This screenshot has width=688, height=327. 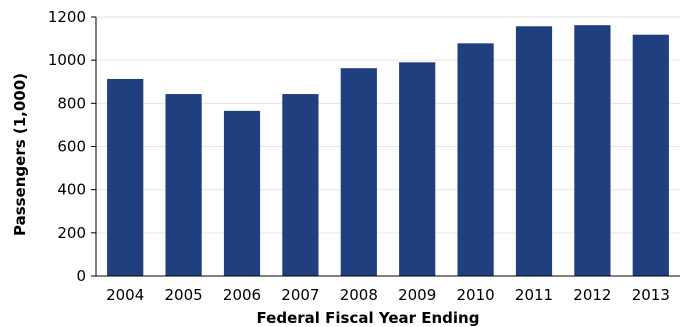 I want to click on x-tick-label: 2008, so click(x=359, y=295).